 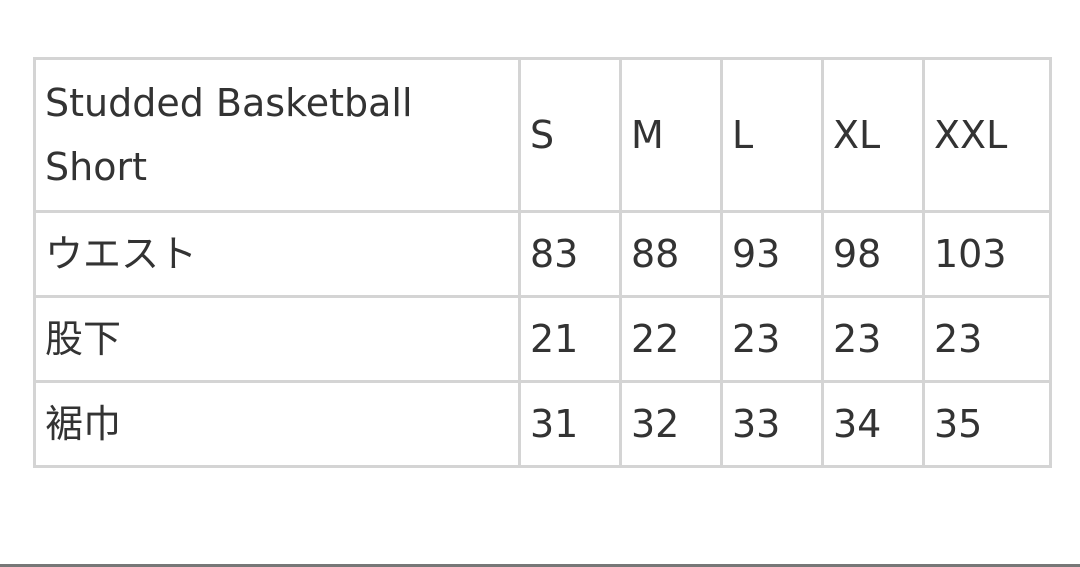 I want to click on cell: 35, so click(x=987, y=424).